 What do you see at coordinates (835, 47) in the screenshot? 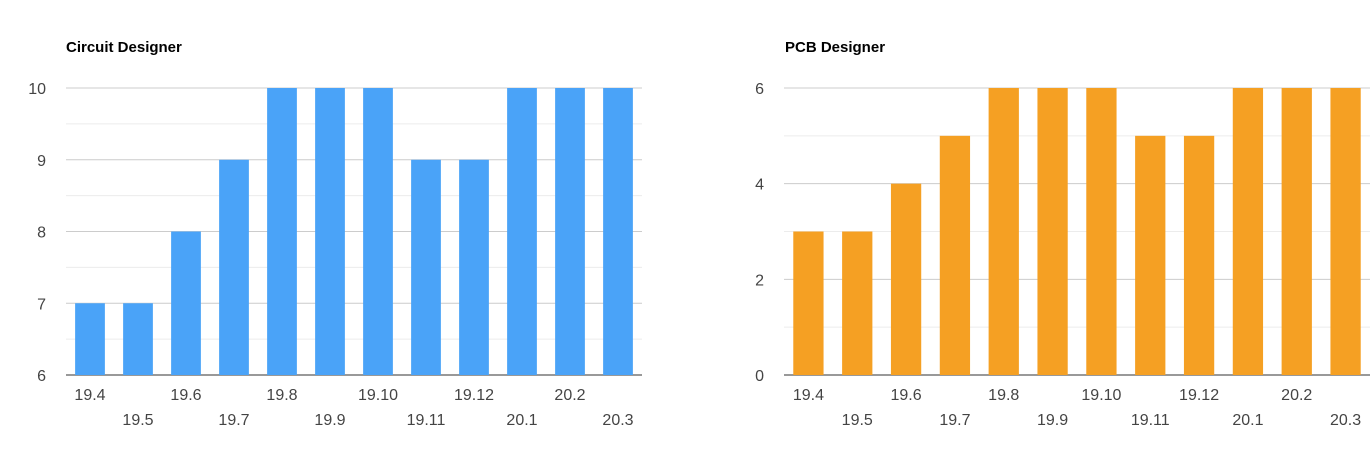
I see `chart-title: PCB Designer` at bounding box center [835, 47].